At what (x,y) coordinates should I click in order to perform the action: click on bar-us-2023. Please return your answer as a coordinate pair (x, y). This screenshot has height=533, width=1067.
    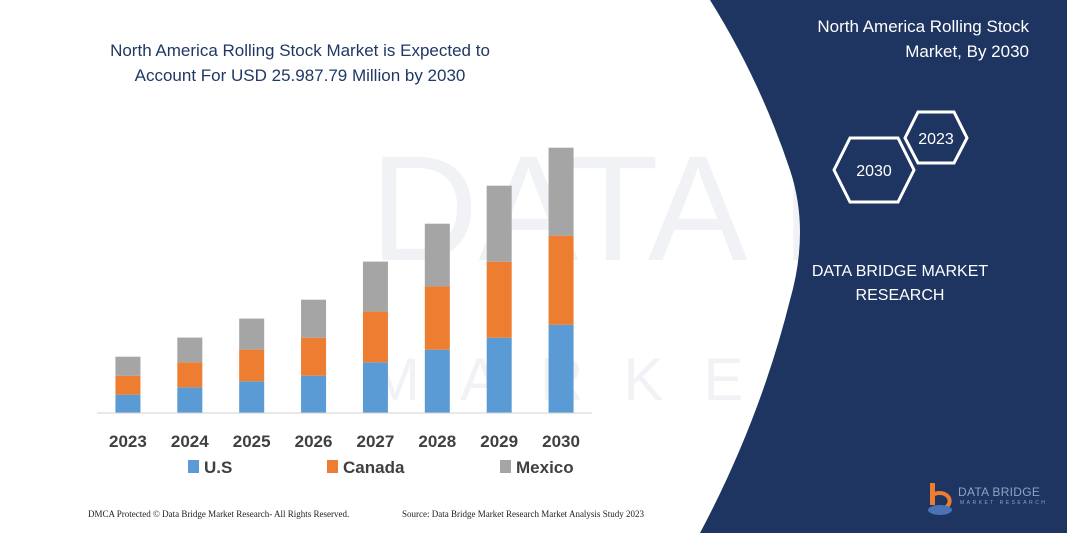
    Looking at the image, I should click on (128, 403).